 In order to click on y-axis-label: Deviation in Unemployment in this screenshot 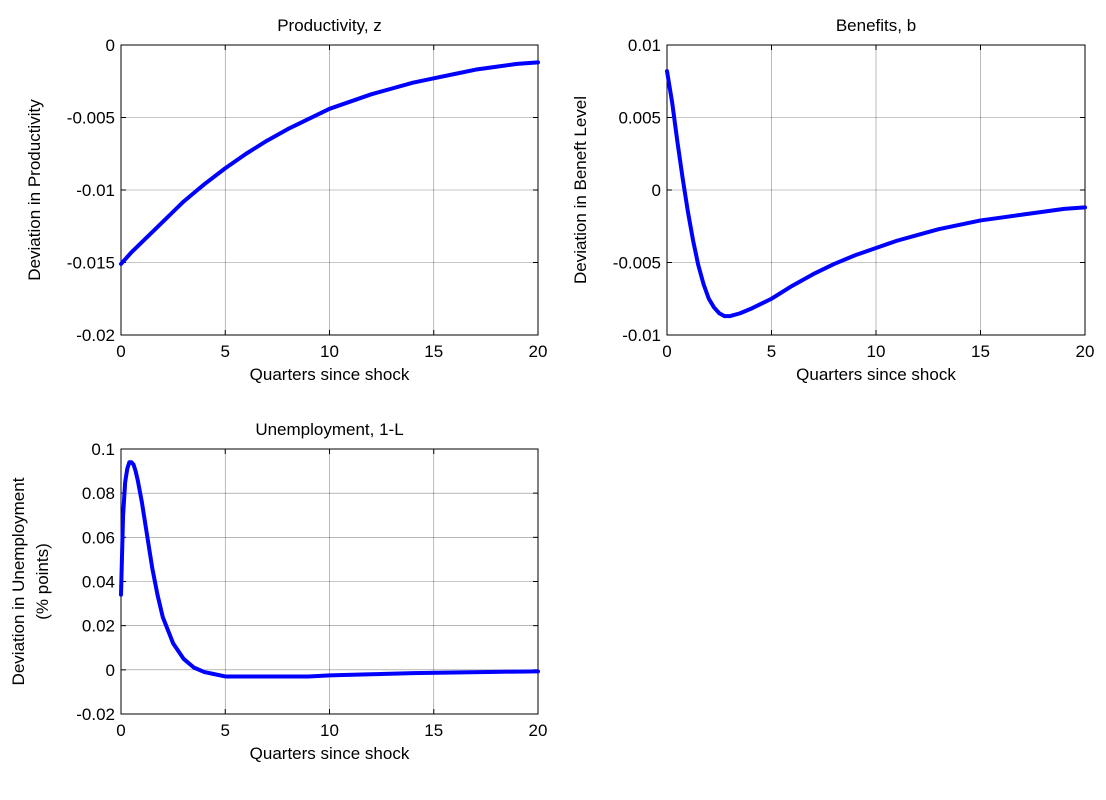, I will do `click(18, 581)`.